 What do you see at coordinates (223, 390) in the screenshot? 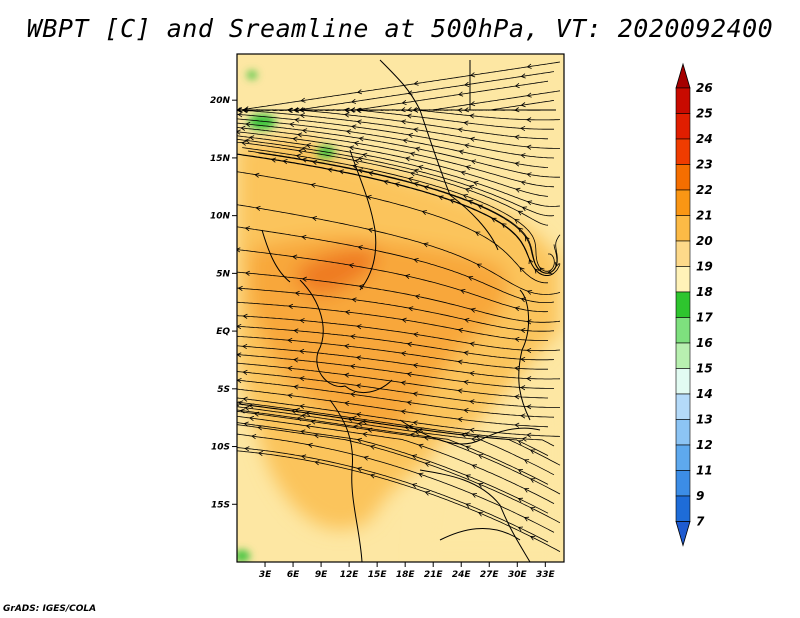
I see `lat-tick-label: 5S` at bounding box center [223, 390].